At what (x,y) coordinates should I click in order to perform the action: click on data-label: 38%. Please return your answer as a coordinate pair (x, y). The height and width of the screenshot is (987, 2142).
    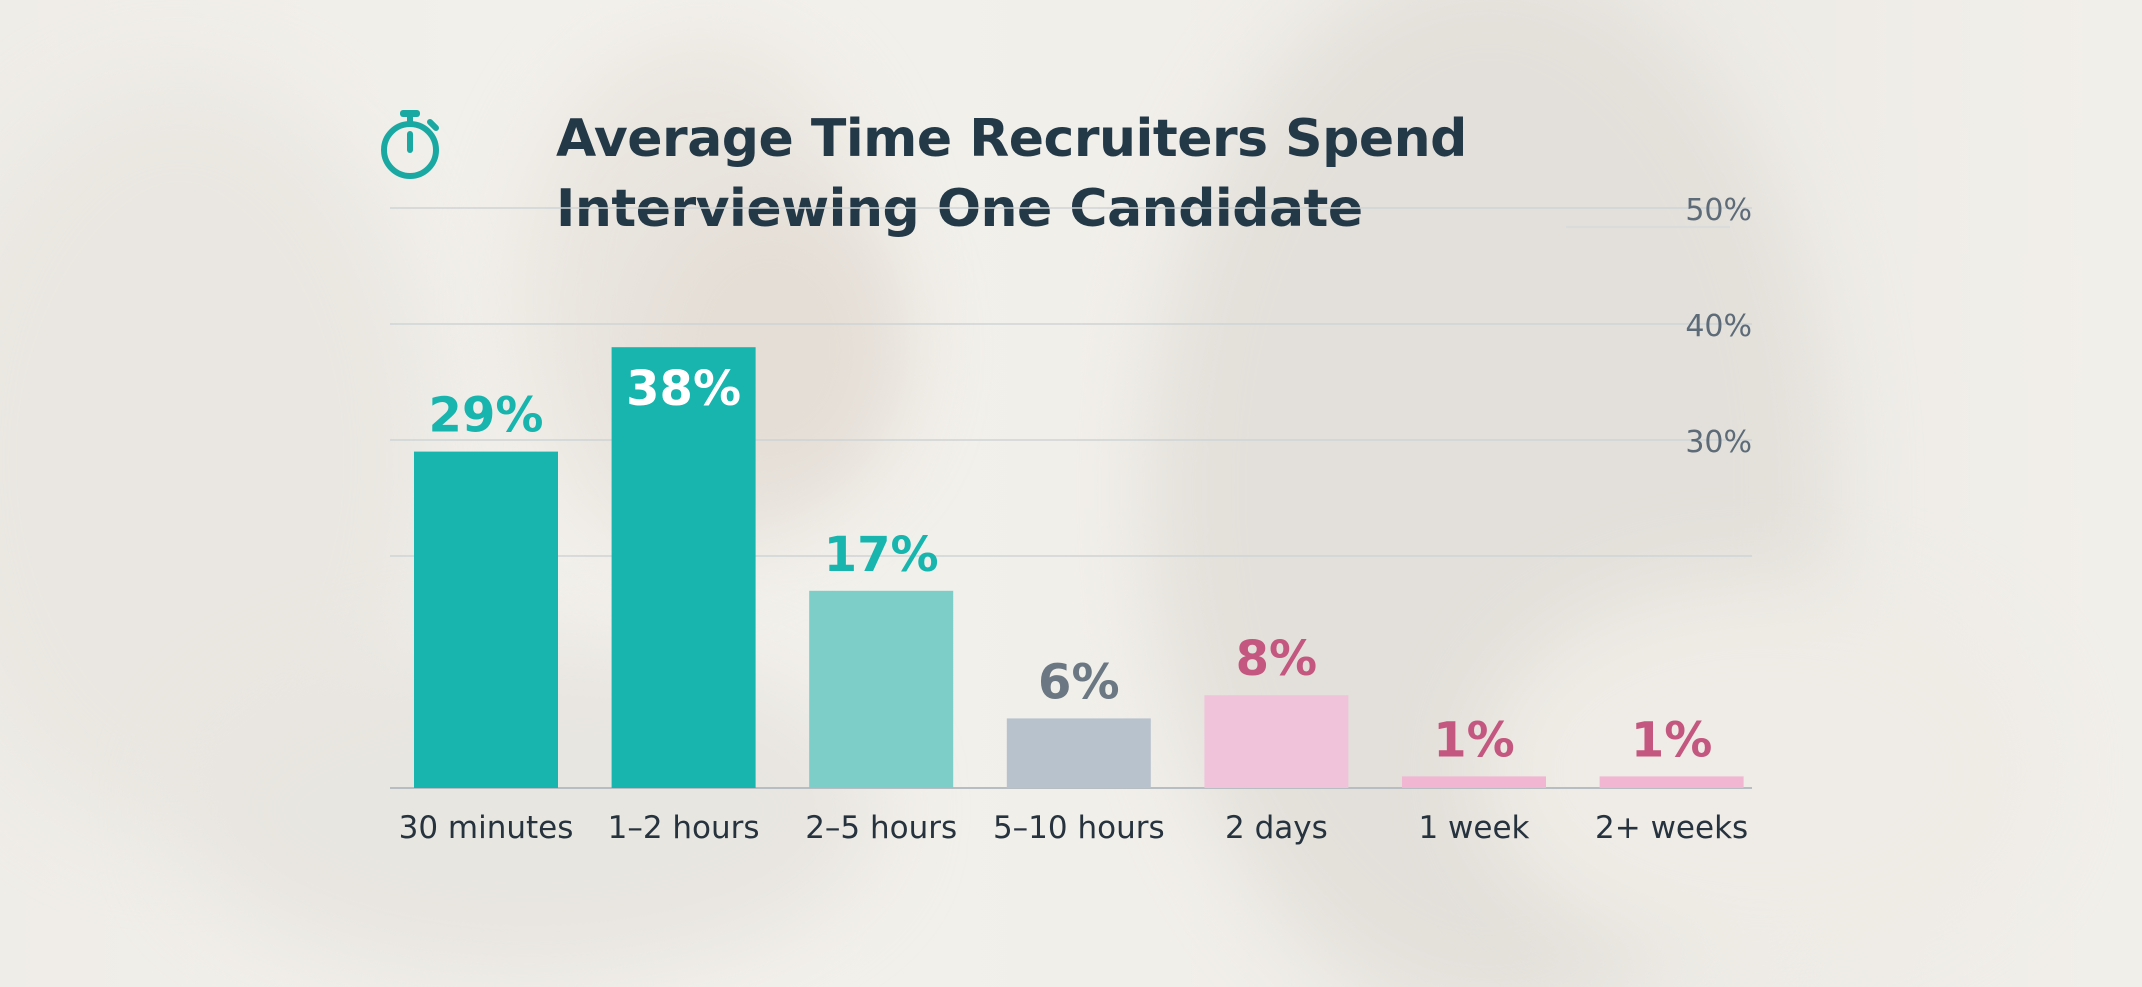
    Looking at the image, I should click on (683, 389).